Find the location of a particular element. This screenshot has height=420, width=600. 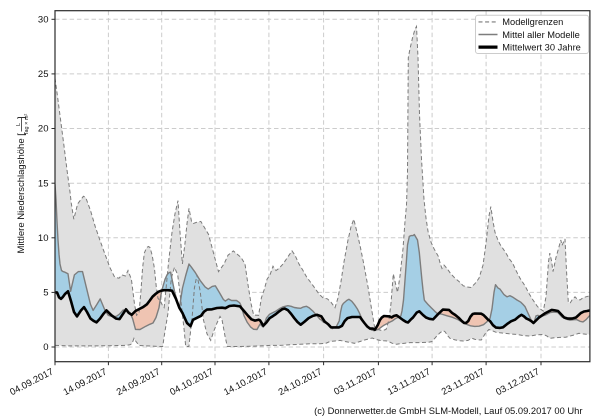

svg-text: L is located at coordinates (19, 124).